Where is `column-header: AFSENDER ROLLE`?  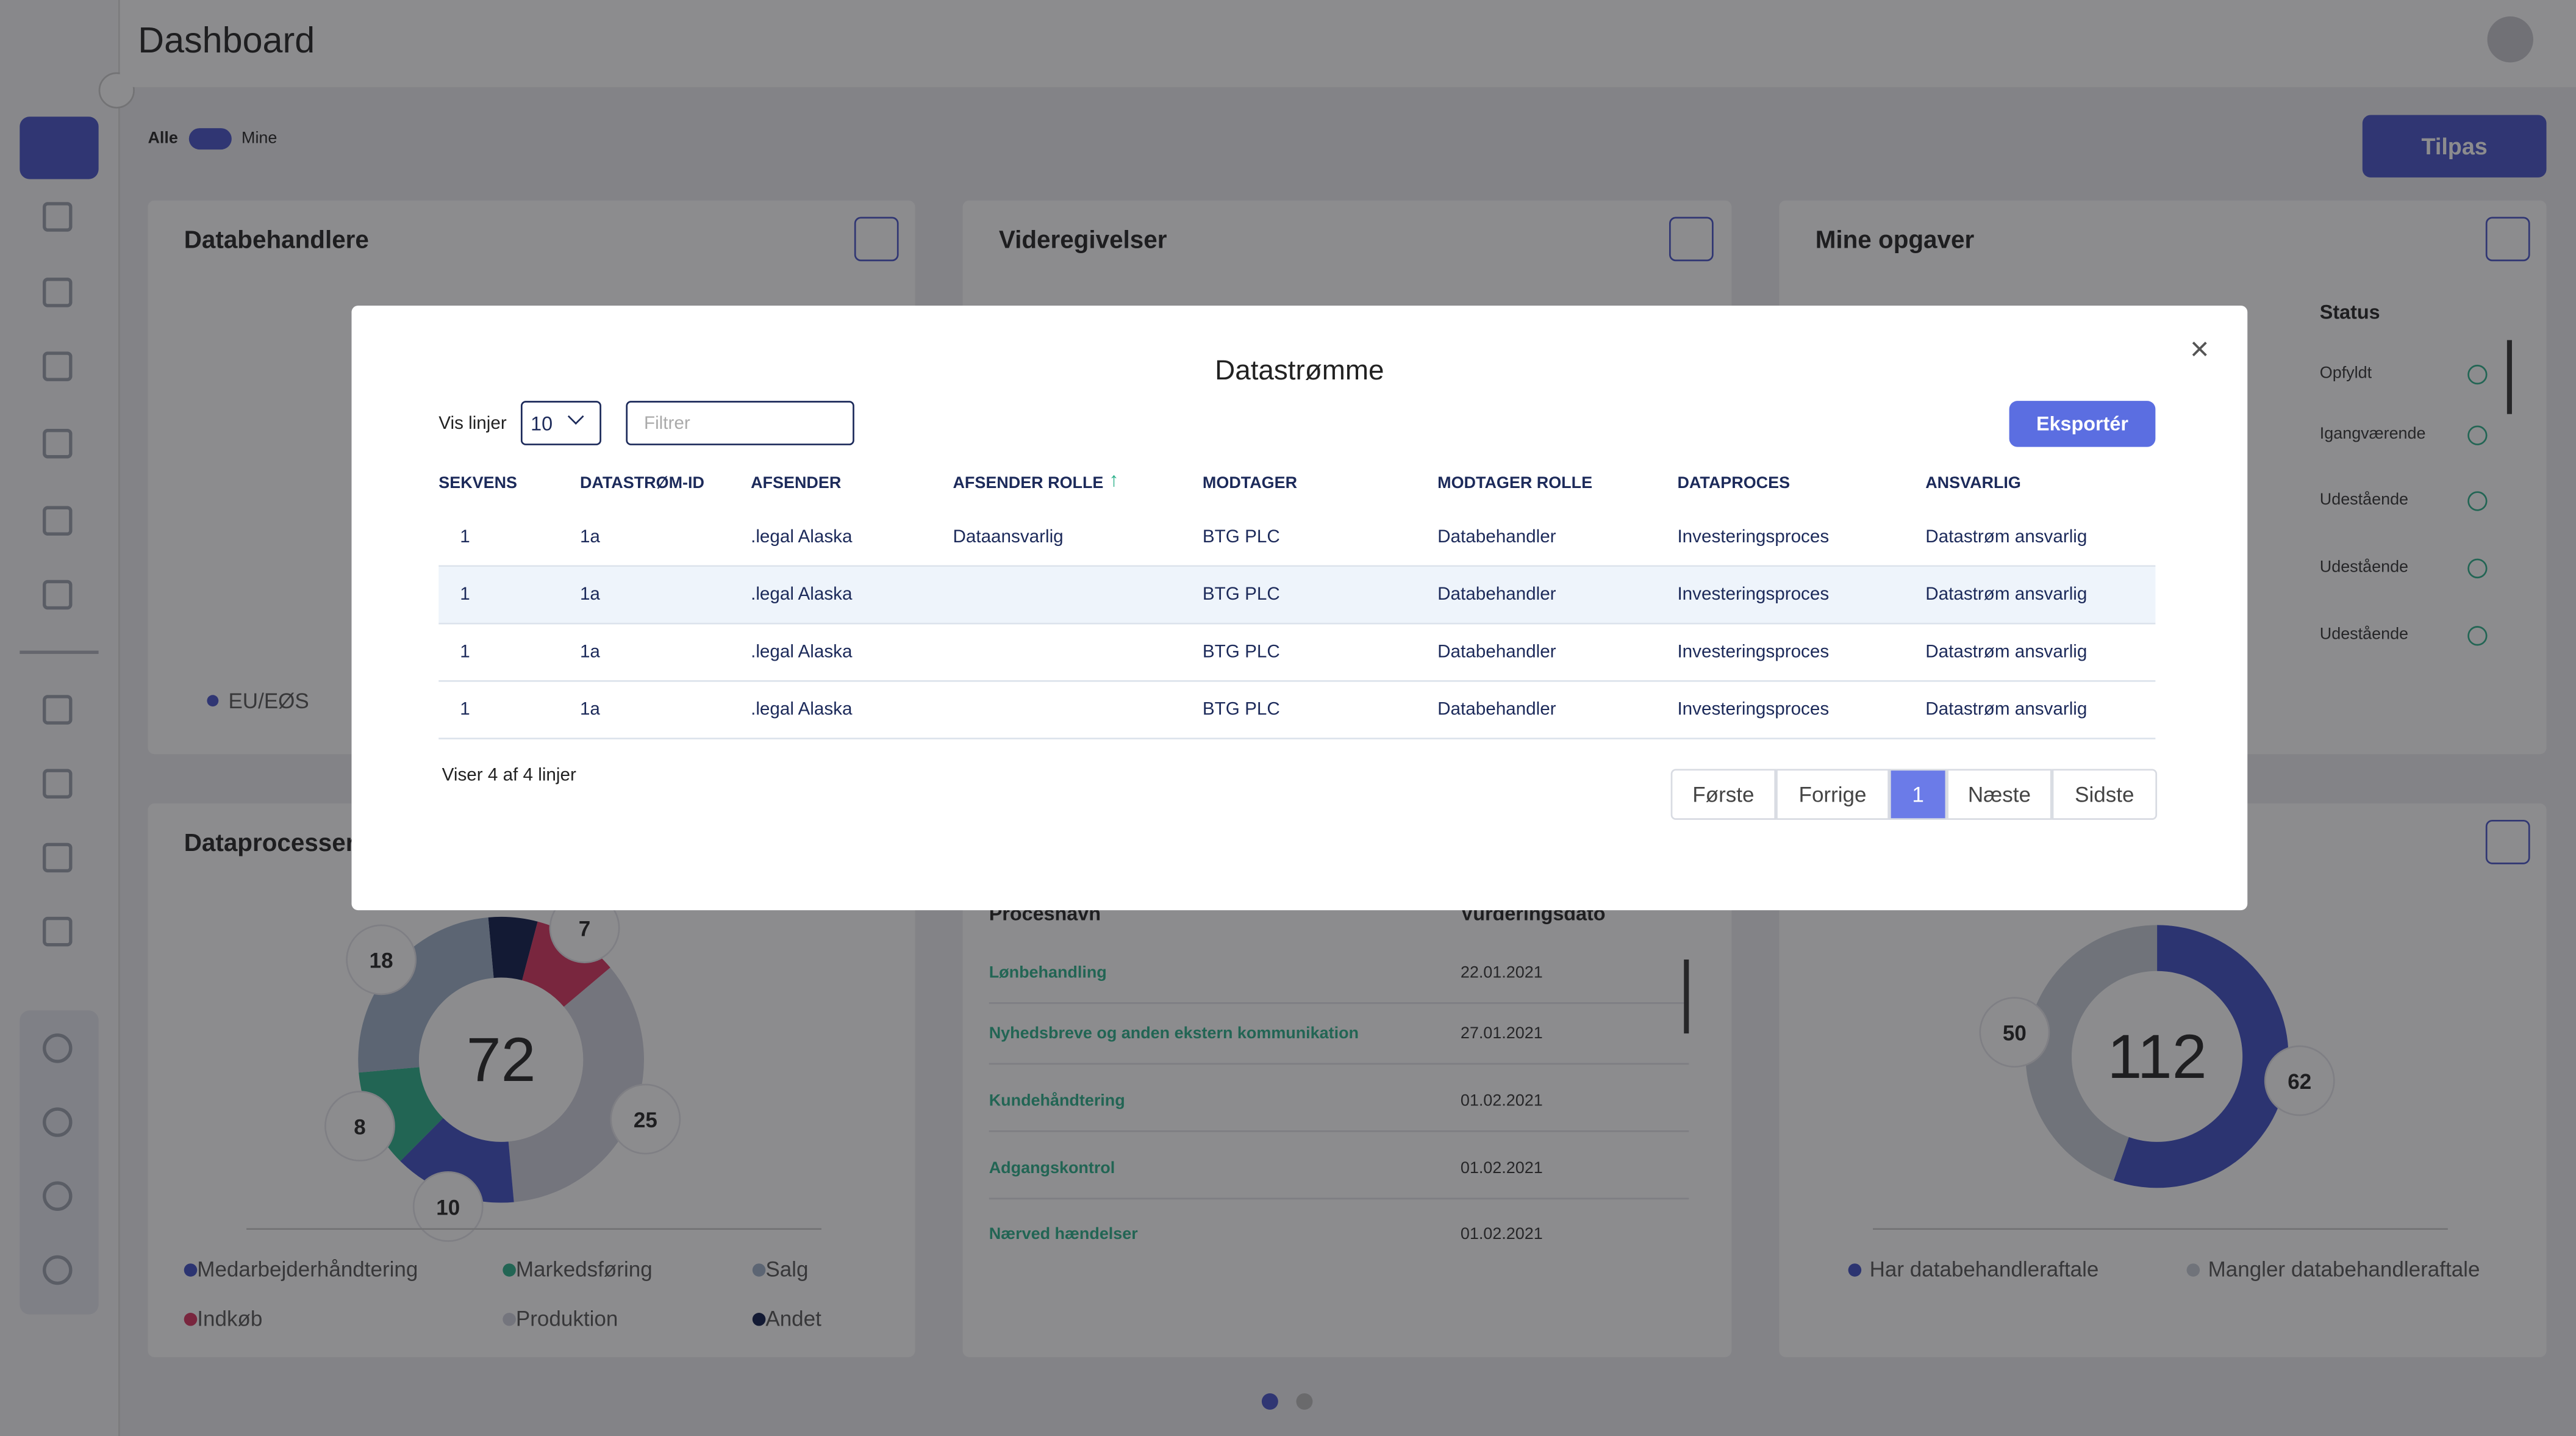
column-header: AFSENDER ROLLE is located at coordinates (1028, 484).